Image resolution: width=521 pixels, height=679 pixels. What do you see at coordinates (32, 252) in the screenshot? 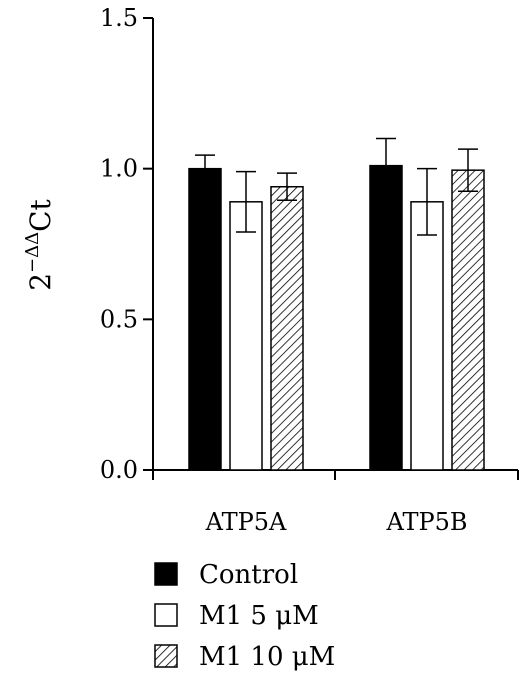
I see `y-axis-label-superscript: −ΔΔ` at bounding box center [32, 252].